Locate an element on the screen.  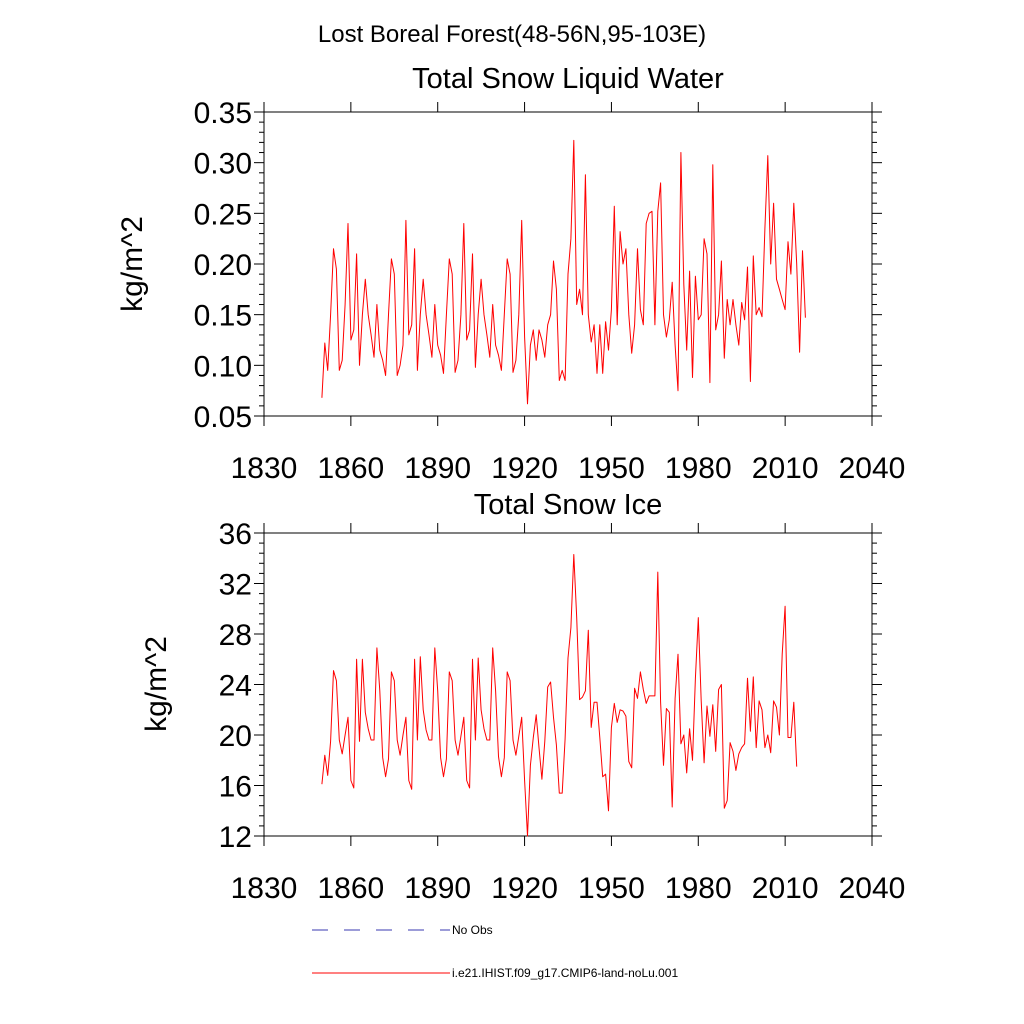
y-tick-label: 28 is located at coordinates (235, 635).